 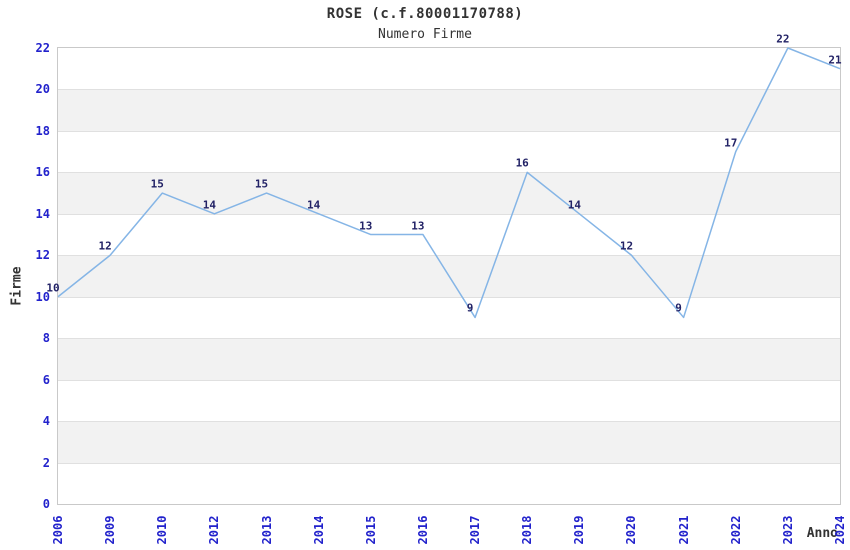 What do you see at coordinates (42, 48) in the screenshot?
I see `y-tick-label: 22` at bounding box center [42, 48].